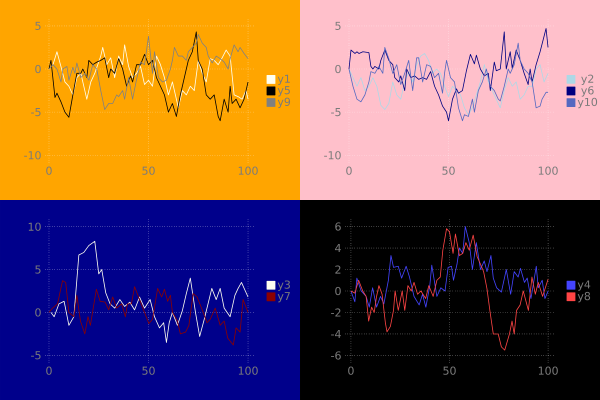  Describe the element at coordinates (338, 248) in the screenshot. I see `y-tick-label: 4` at that location.